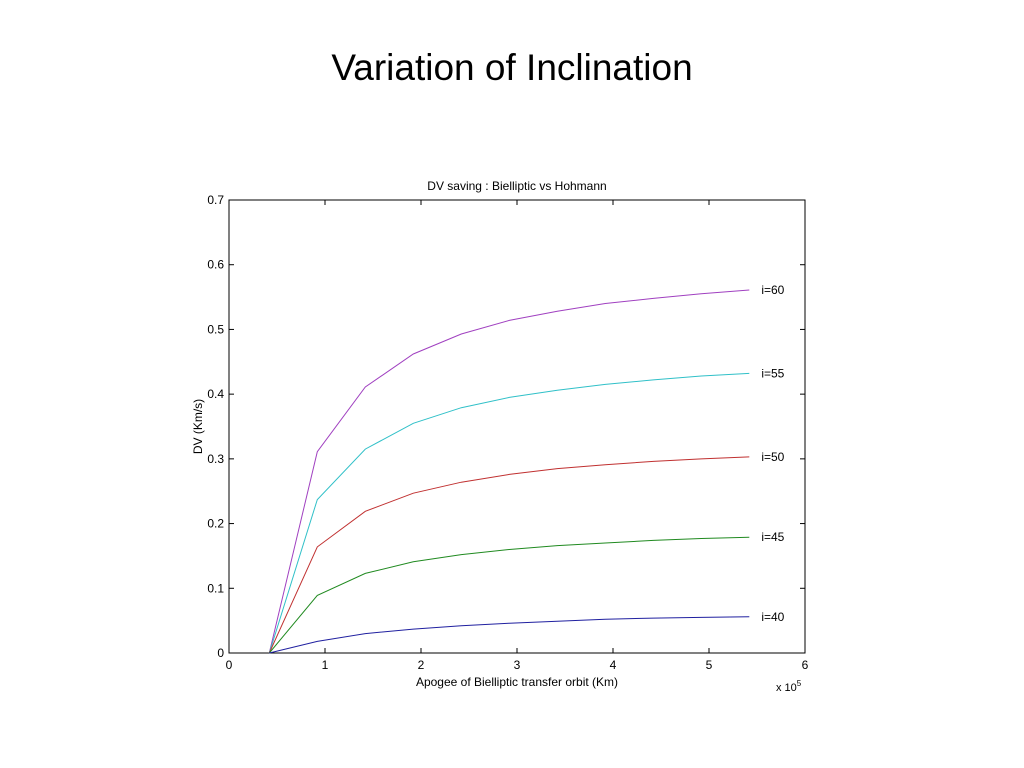 The image size is (1024, 768). Describe the element at coordinates (215, 265) in the screenshot. I see `y-tick-label: 0.6` at that location.